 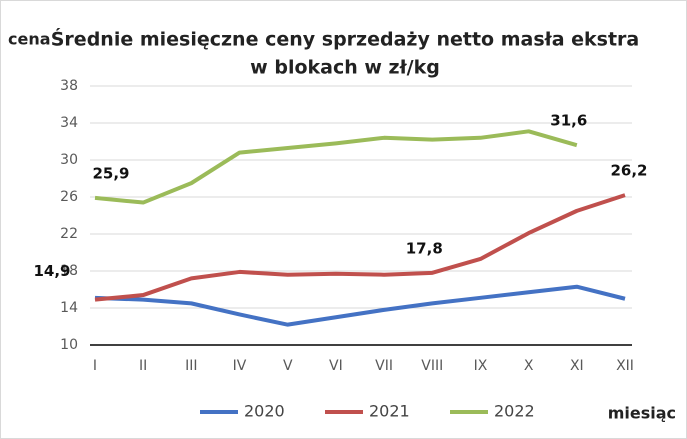 What do you see at coordinates (29, 39) in the screenshot?
I see `y-axis-title: cena` at bounding box center [29, 39].